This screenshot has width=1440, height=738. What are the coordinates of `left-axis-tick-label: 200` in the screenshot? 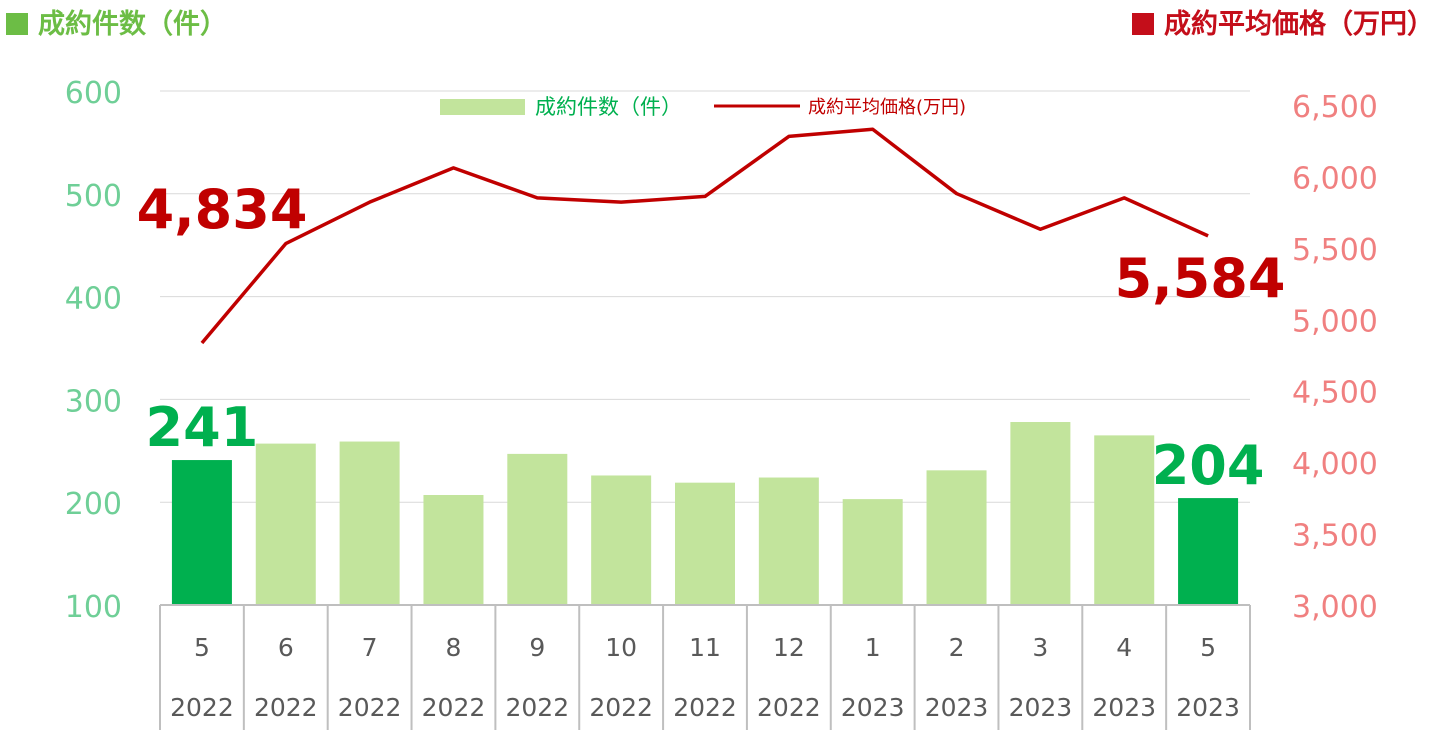 It's located at (93, 504).